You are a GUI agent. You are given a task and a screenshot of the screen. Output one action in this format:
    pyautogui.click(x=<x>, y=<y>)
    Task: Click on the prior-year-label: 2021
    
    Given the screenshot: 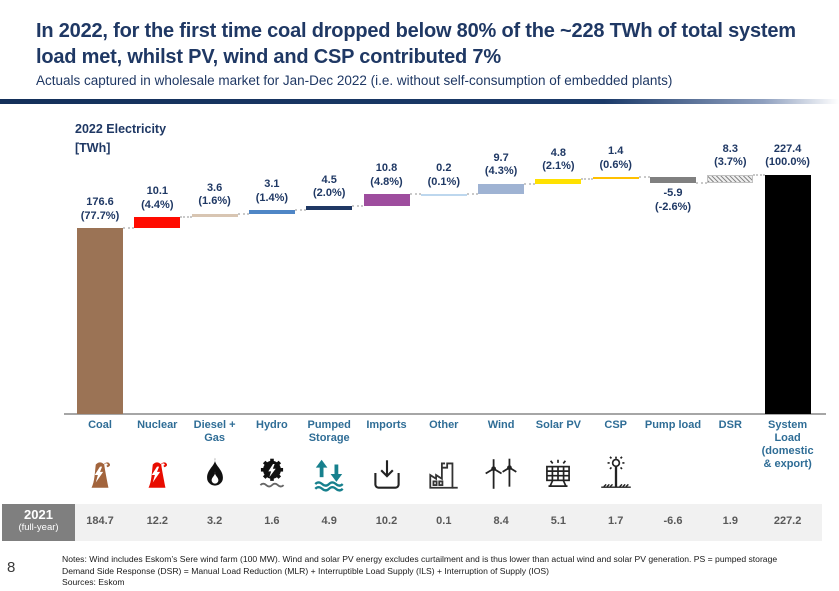 What is the action you would take?
    pyautogui.click(x=38, y=514)
    